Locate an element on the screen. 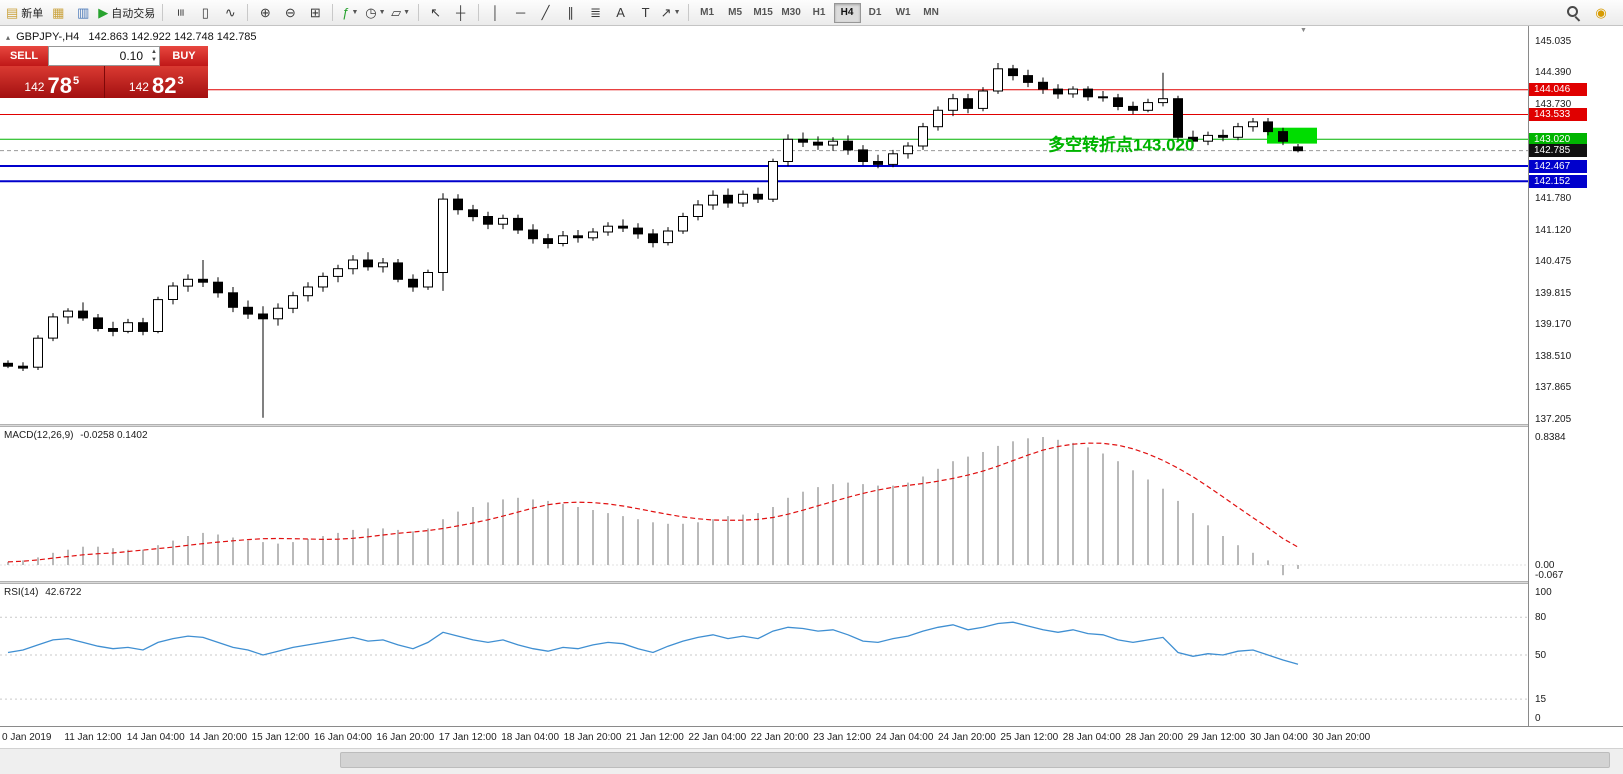 The image size is (1623, 774). chart-shift-marker: ▼ is located at coordinates (1303, 30).